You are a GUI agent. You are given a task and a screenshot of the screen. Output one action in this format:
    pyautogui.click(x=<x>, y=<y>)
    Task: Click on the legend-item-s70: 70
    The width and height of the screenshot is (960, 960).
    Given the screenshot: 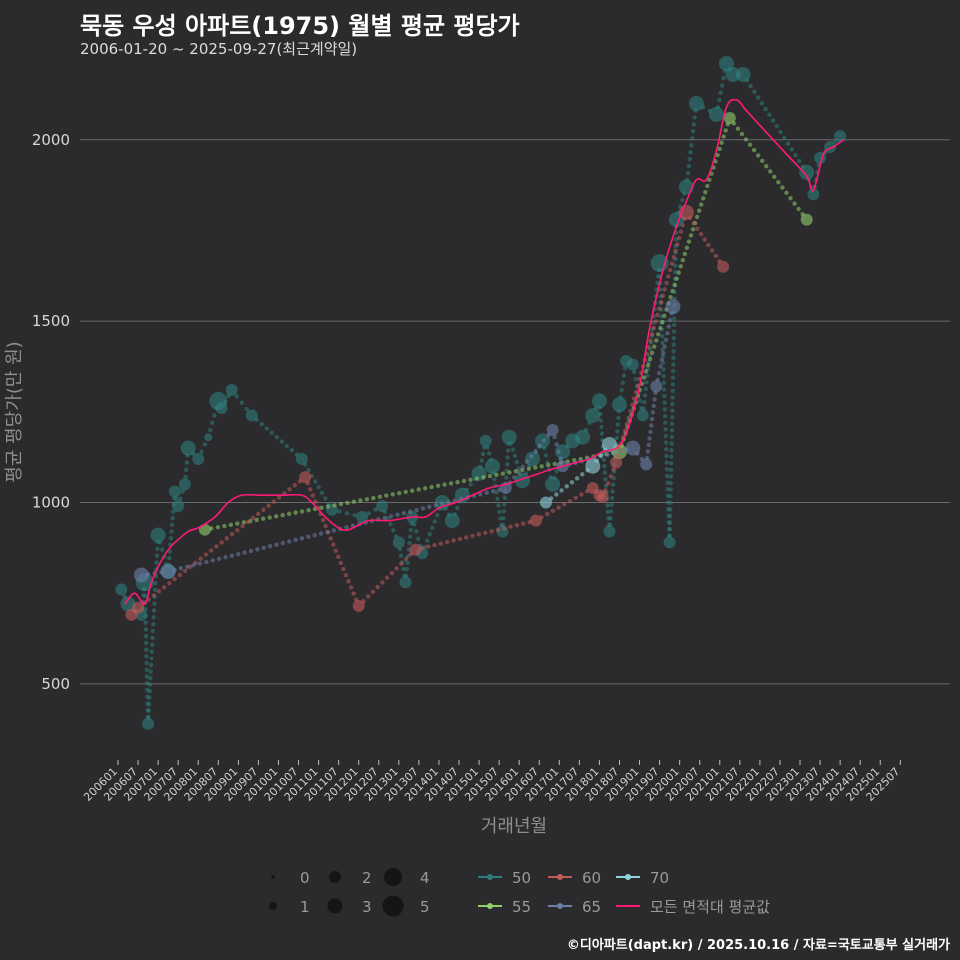 What is the action you would take?
    pyautogui.click(x=642, y=878)
    